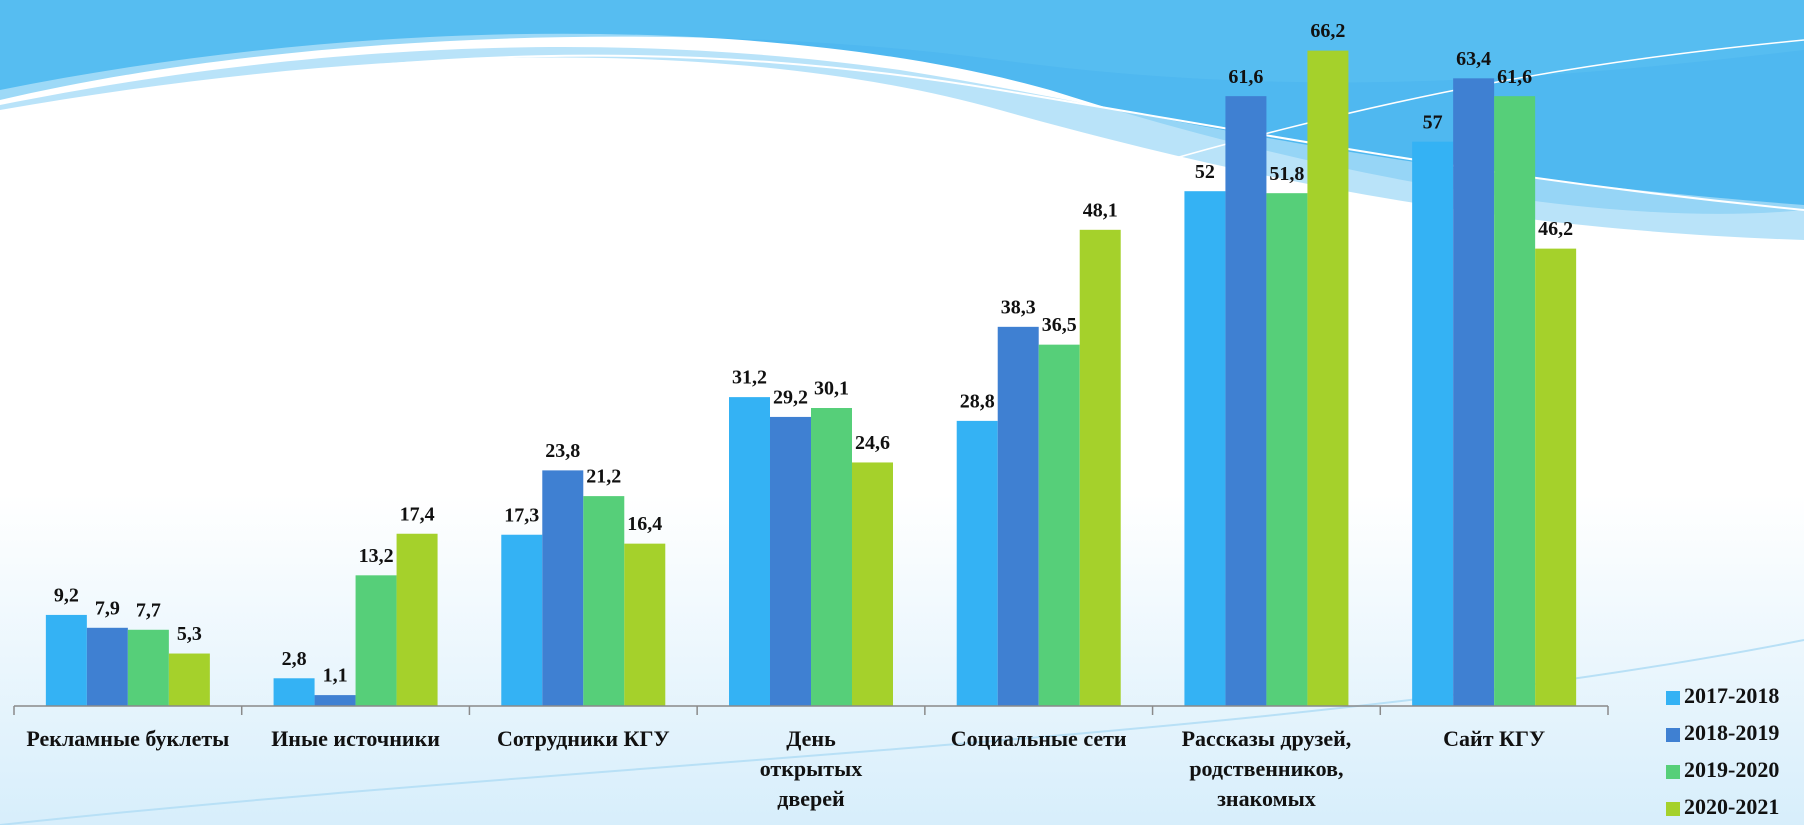 The image size is (1804, 825). Describe the element at coordinates (1205, 172) in the screenshot. I see `value-label: 52` at that location.